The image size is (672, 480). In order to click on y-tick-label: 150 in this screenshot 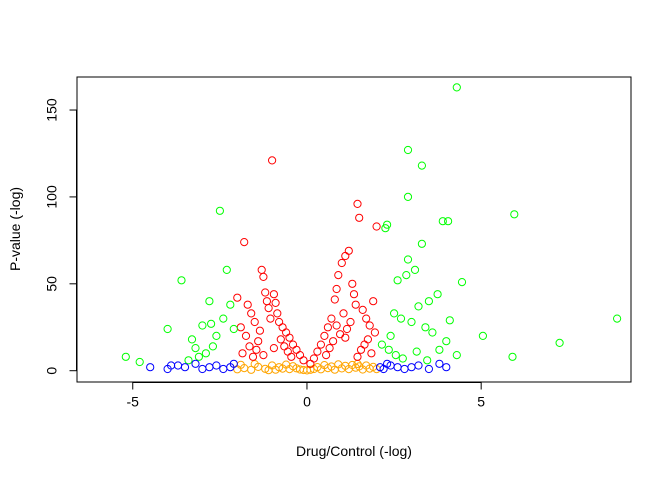, I will do `click(52, 110)`.